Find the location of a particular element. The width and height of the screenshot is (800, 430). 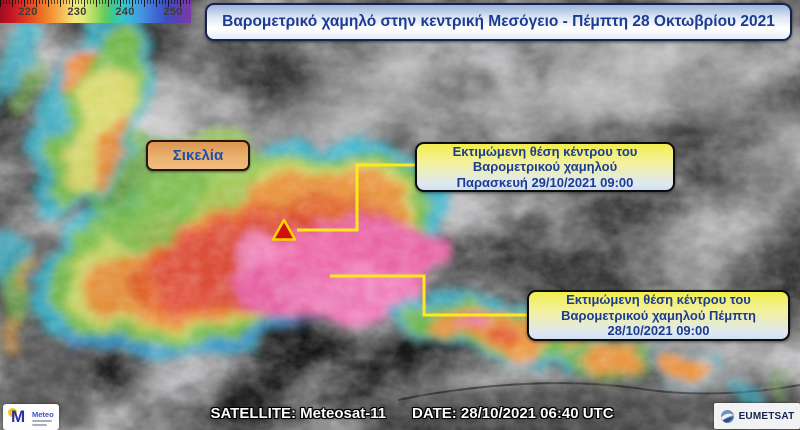

meteo-sun-icon is located at coordinates (12, 412).